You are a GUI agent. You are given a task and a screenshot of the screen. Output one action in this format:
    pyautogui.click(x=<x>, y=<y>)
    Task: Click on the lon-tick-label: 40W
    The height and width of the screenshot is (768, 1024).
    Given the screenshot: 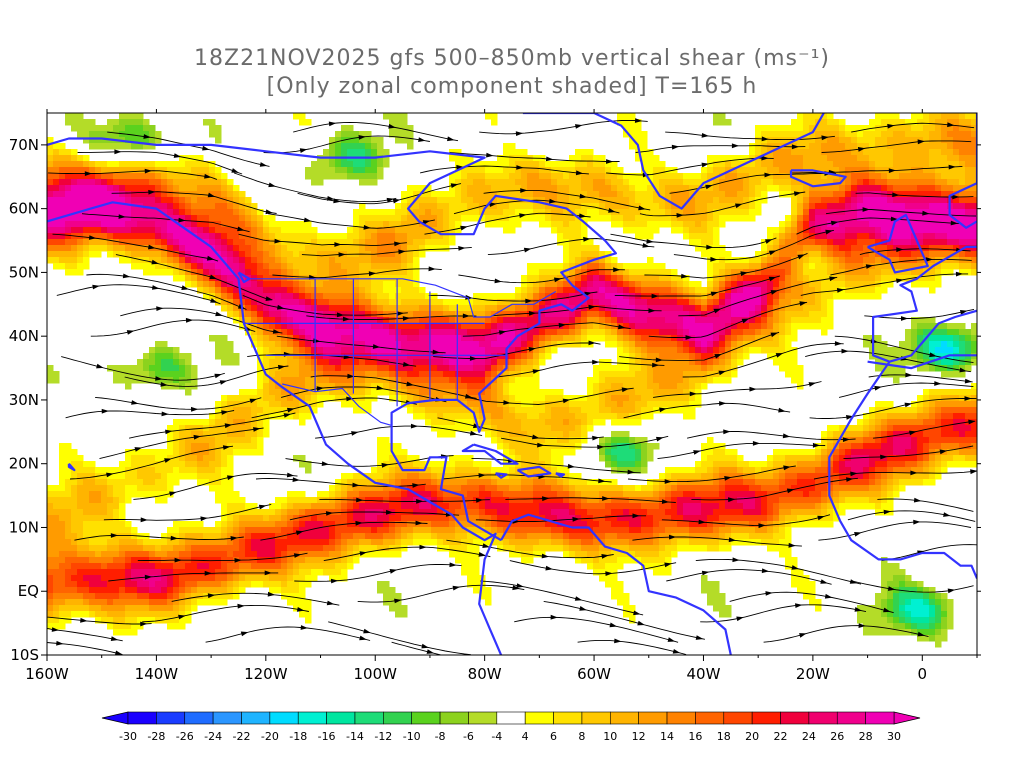 What is the action you would take?
    pyautogui.click(x=704, y=674)
    